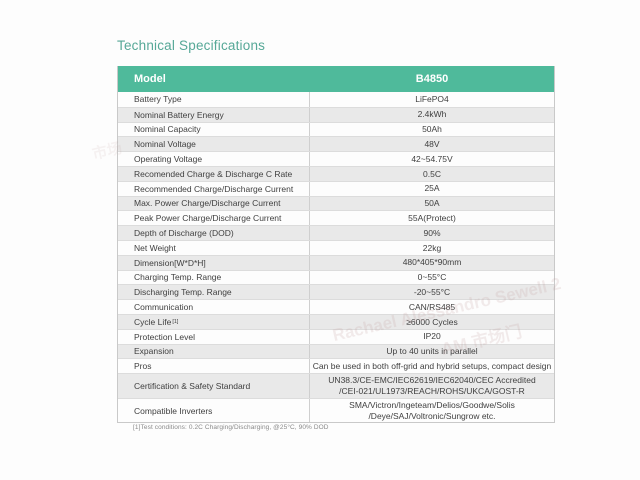 The width and height of the screenshot is (640, 480). I want to click on table-row: Nominal Capacity 50Ah, so click(336, 129).